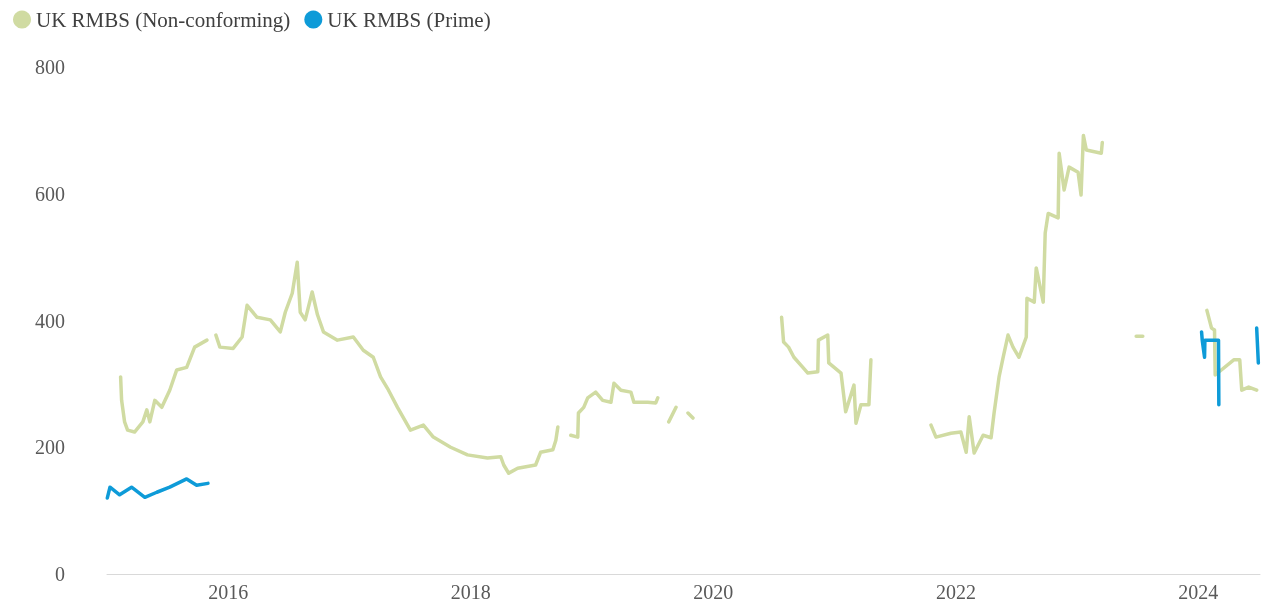  What do you see at coordinates (50, 67) in the screenshot?
I see `y-tick-label: 800` at bounding box center [50, 67].